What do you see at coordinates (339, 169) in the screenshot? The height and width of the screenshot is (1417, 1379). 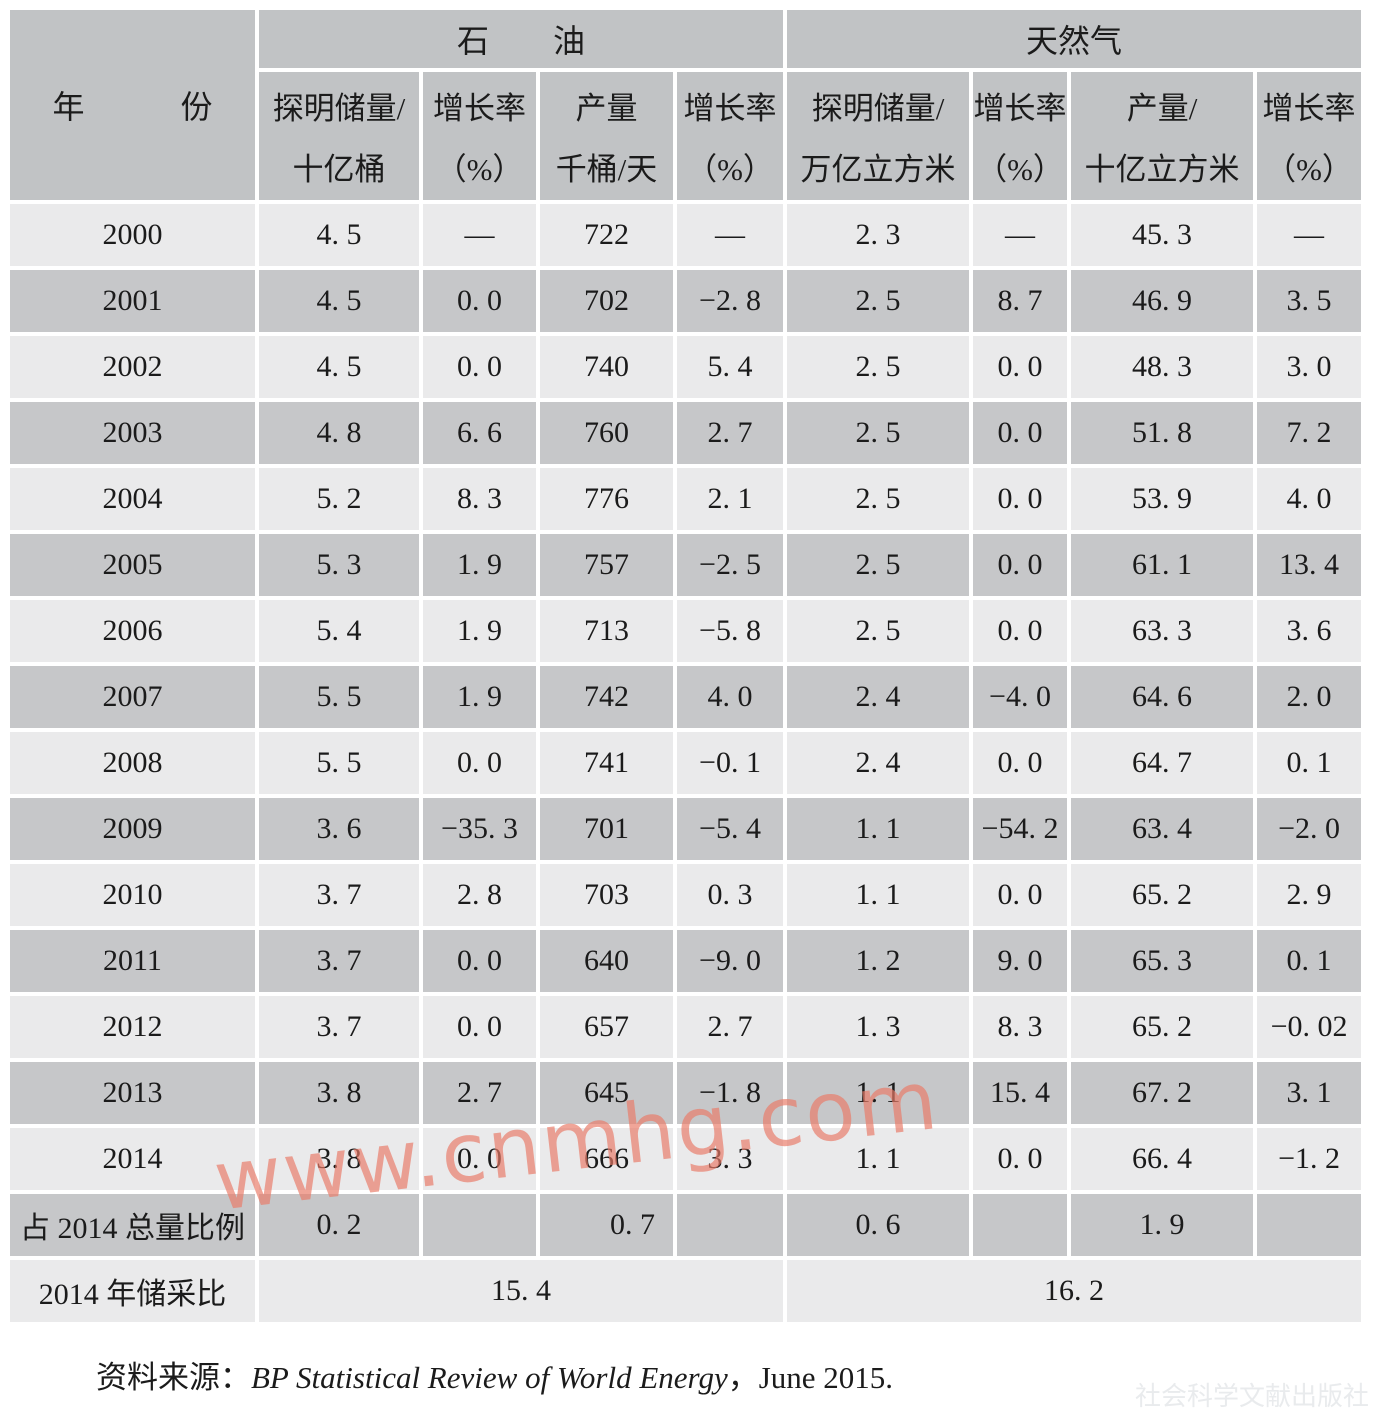 I see `header-line-2: 十亿桶` at bounding box center [339, 169].